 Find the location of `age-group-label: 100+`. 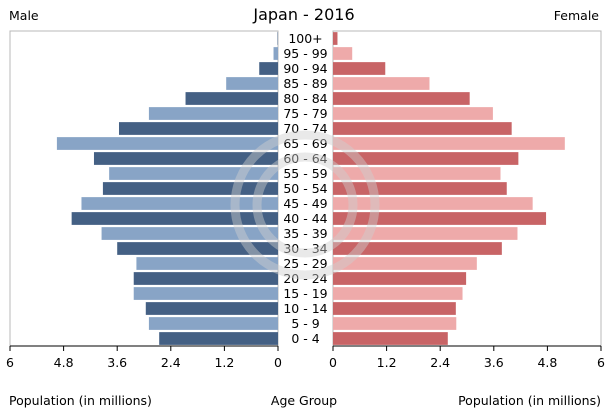

age-group-label: 100+ is located at coordinates (305, 38).